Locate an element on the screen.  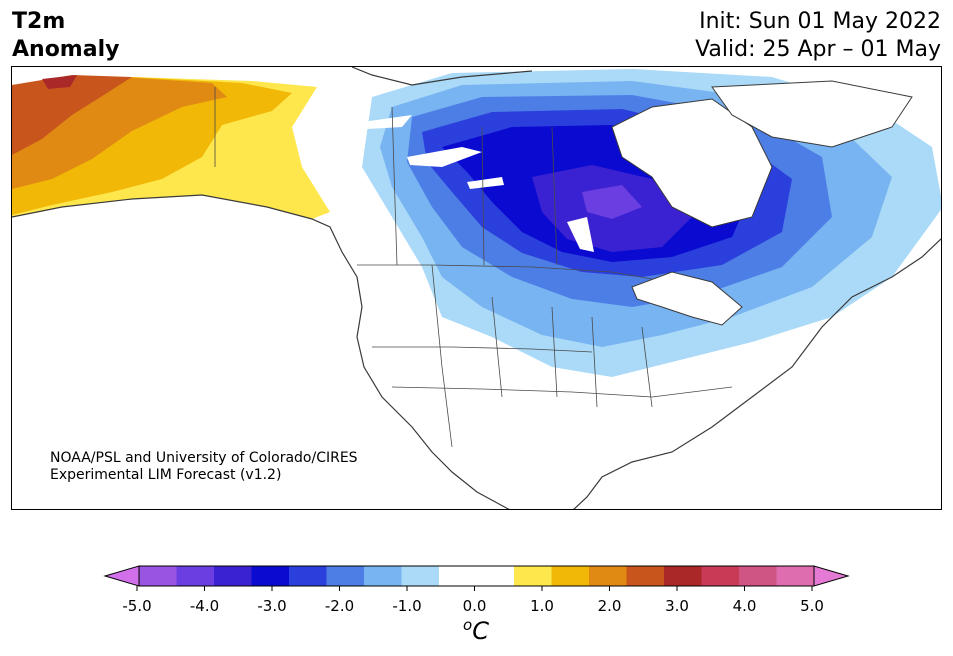
colorbar-tick-label: -5.0 is located at coordinates (137, 606).